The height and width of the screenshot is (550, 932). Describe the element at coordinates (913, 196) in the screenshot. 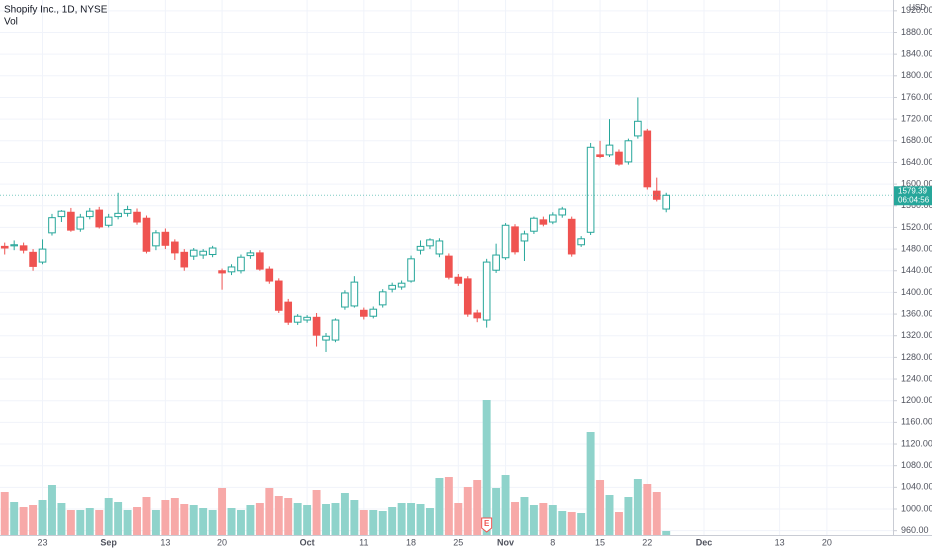

I see `last-price-box` at that location.